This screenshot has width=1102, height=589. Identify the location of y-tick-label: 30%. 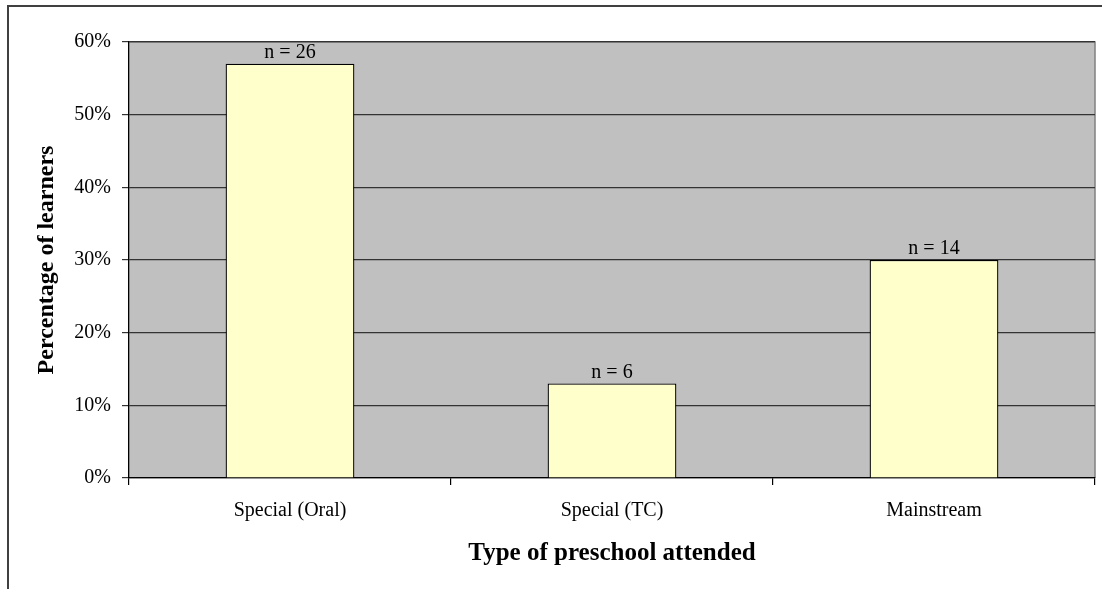
(92, 258).